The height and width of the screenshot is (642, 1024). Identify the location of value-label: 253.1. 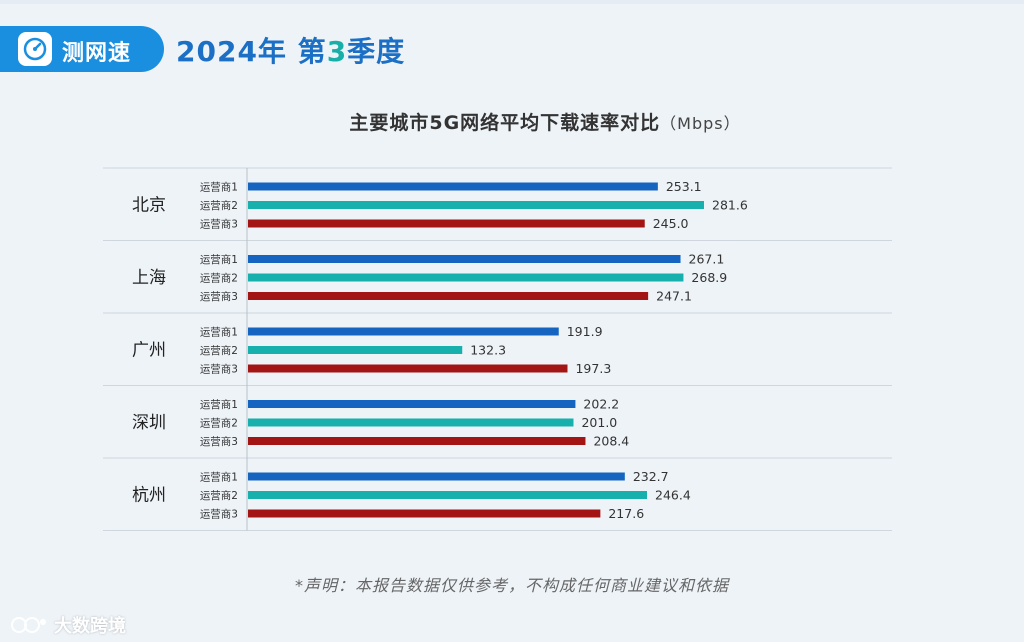
(684, 186).